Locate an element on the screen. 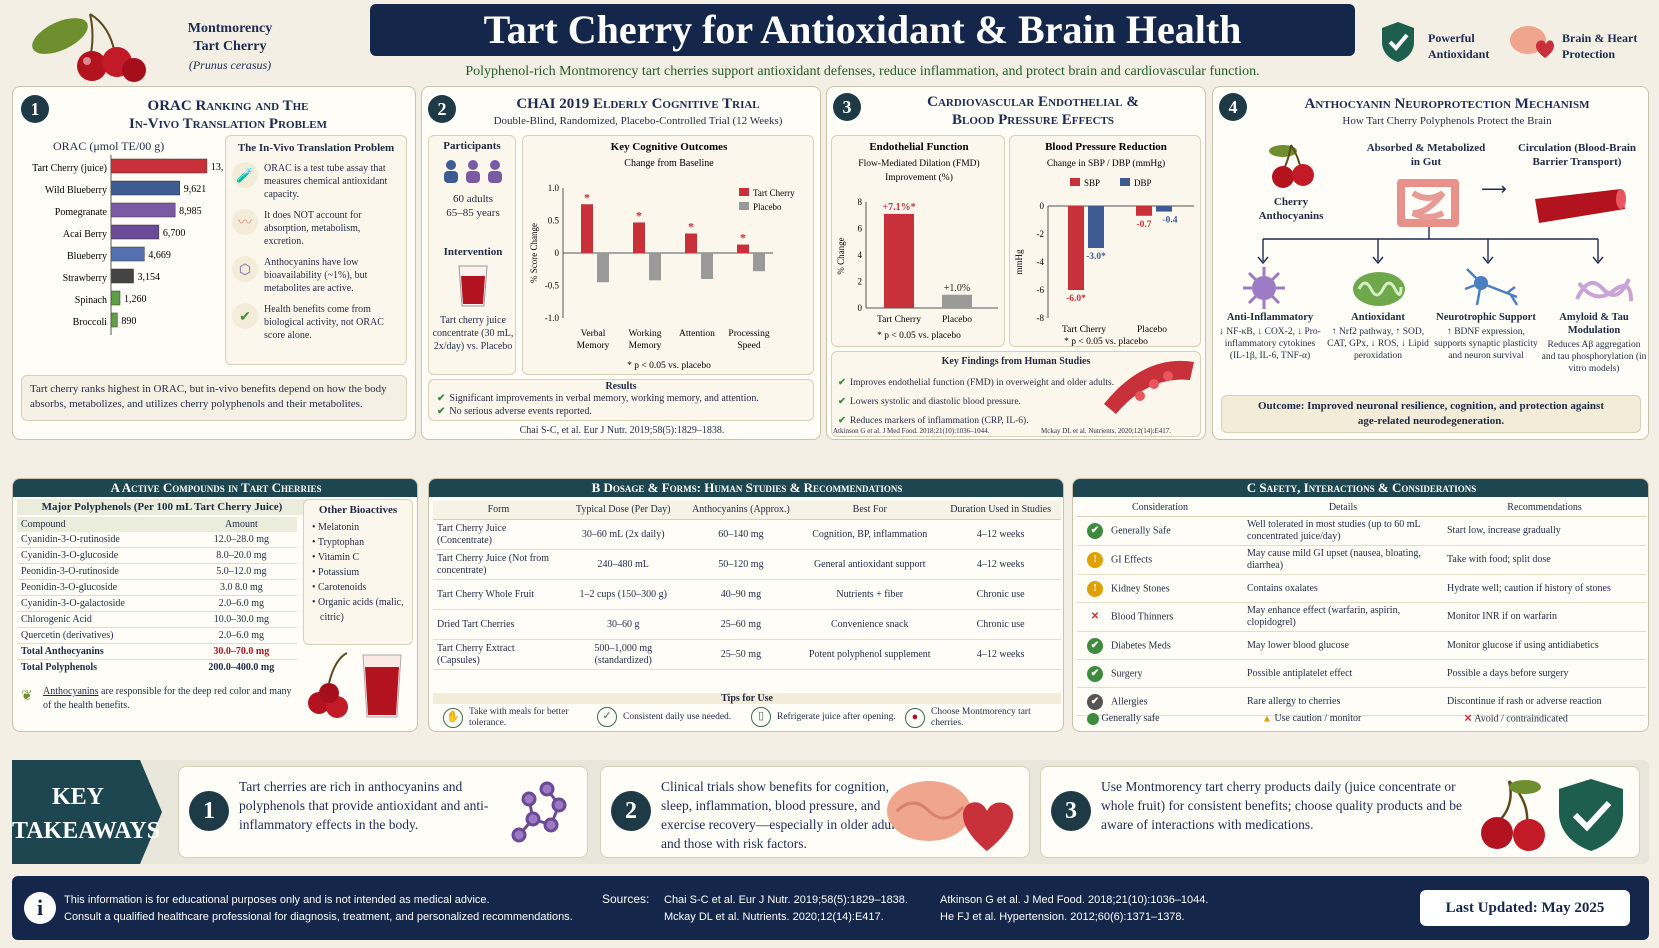 The height and width of the screenshot is (948, 1659). cog-significance-star: * is located at coordinates (639, 215).